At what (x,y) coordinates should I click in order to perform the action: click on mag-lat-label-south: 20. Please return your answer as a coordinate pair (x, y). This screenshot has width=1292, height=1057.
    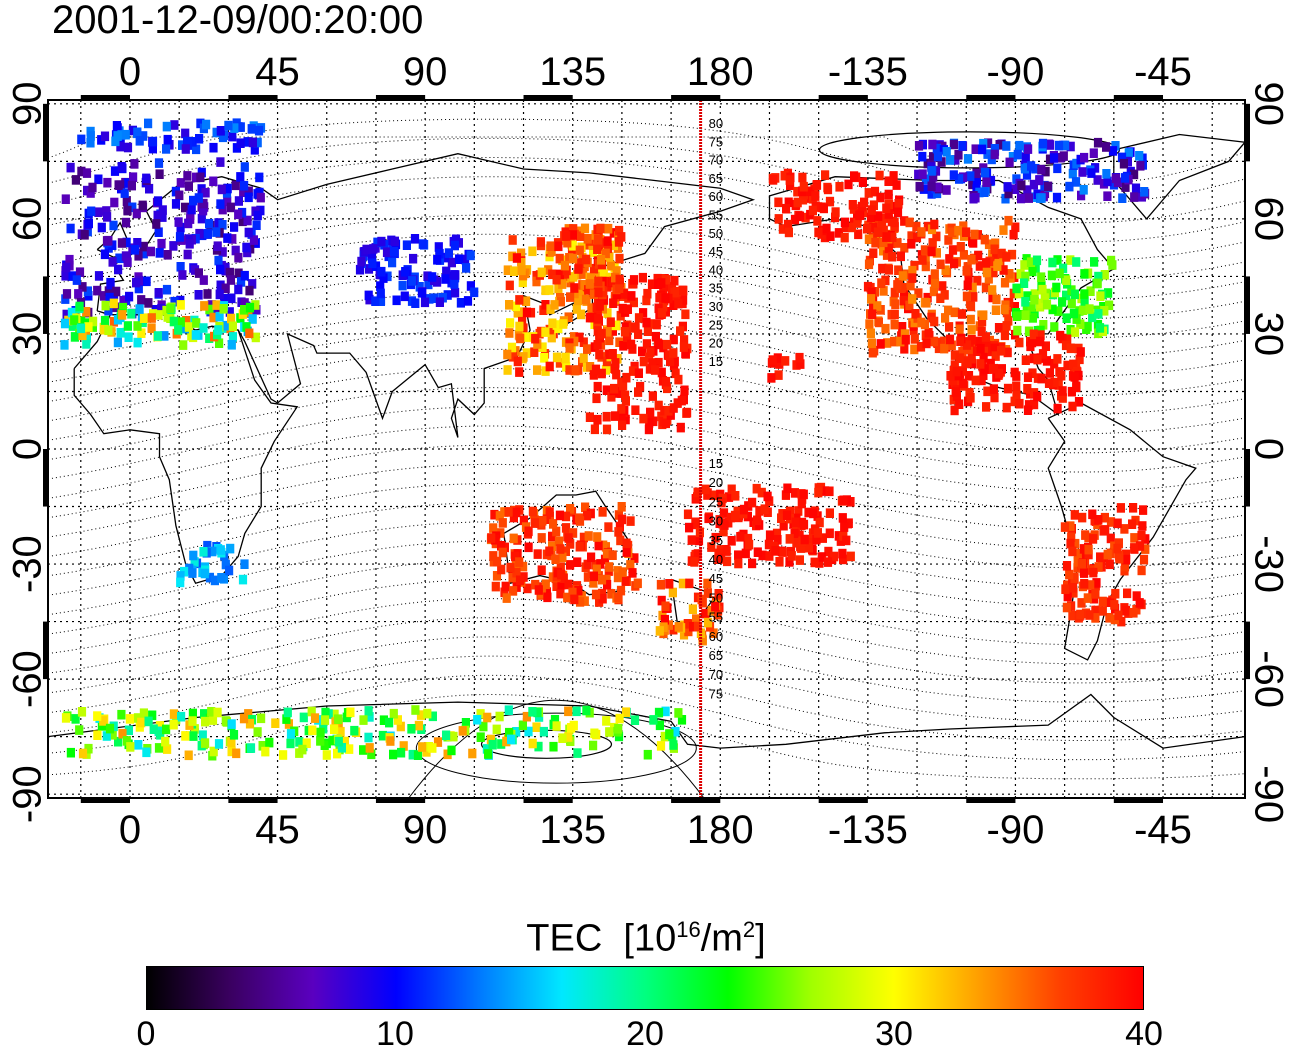
    Looking at the image, I should click on (716, 482).